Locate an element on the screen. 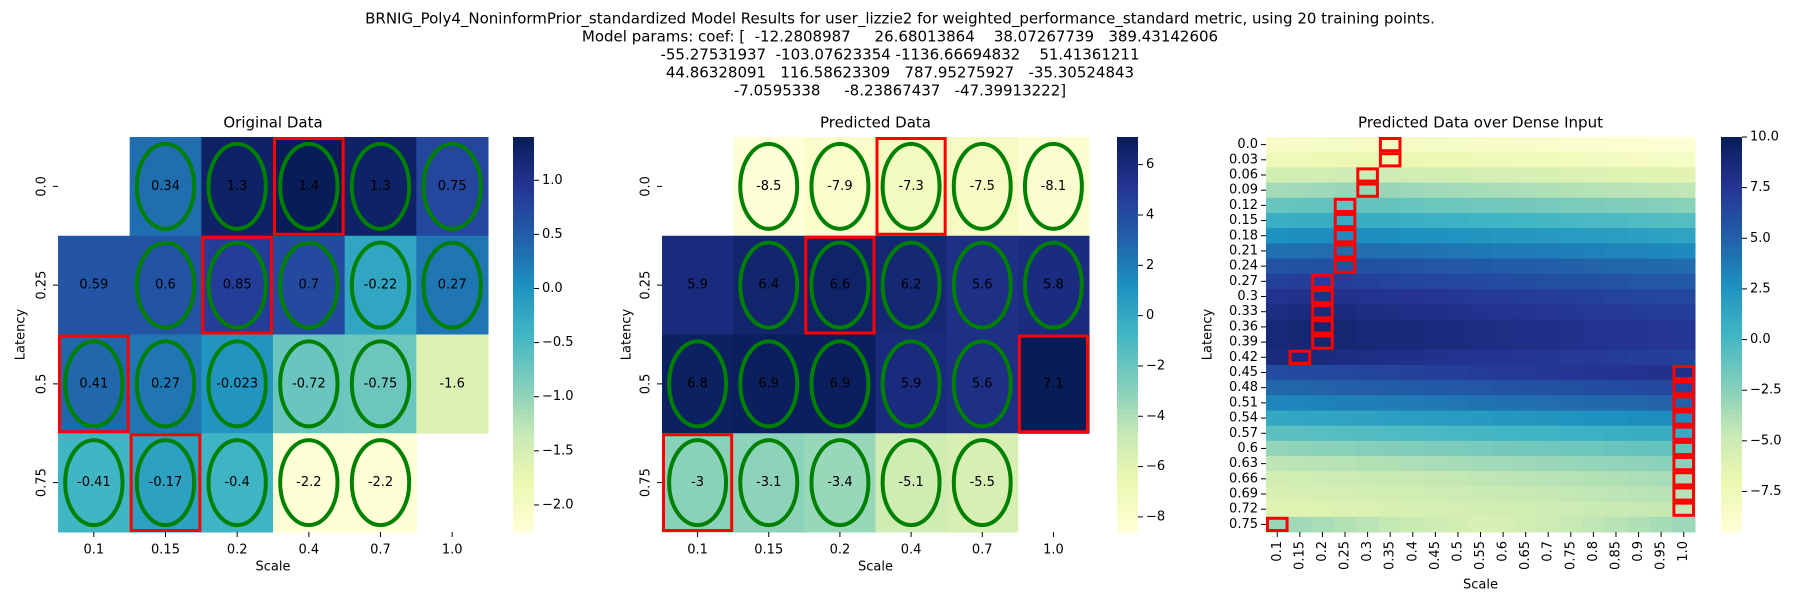  cell-label: 0.27 is located at coordinates (452, 285).